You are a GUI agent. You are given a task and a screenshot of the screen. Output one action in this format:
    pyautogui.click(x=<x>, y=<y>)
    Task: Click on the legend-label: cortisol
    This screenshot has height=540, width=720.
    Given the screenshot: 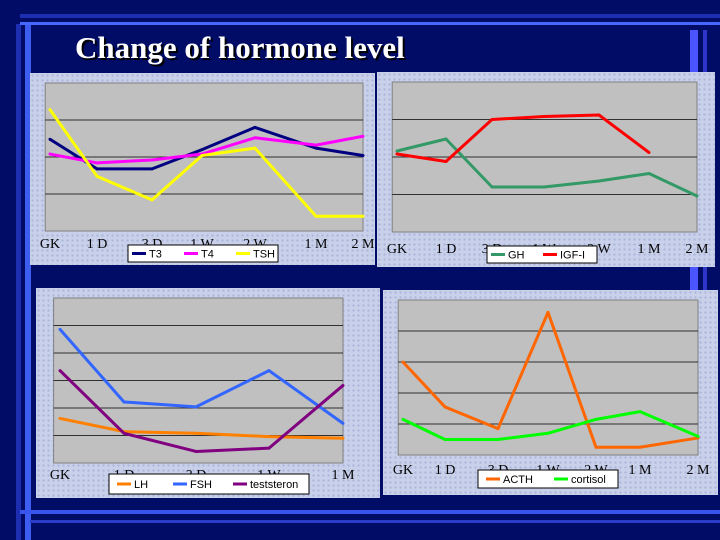 What is the action you would take?
    pyautogui.click(x=588, y=480)
    